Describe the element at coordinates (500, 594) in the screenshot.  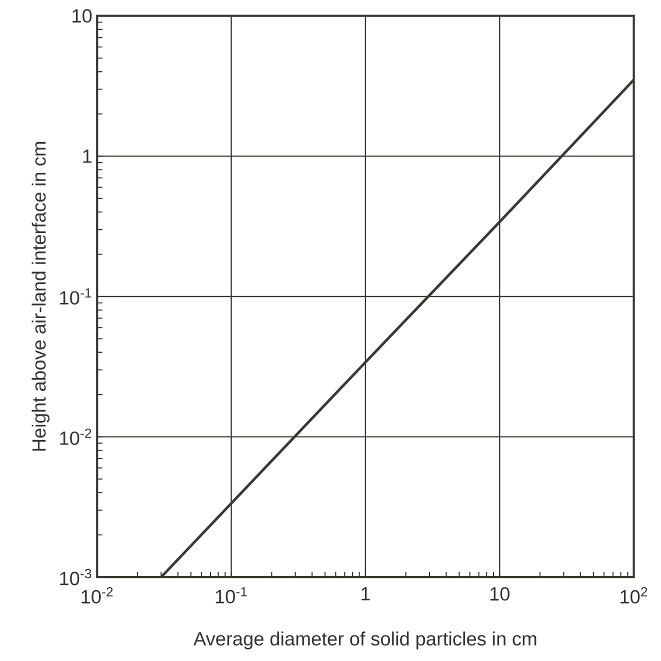
I see `x-tick-label: 10` at that location.